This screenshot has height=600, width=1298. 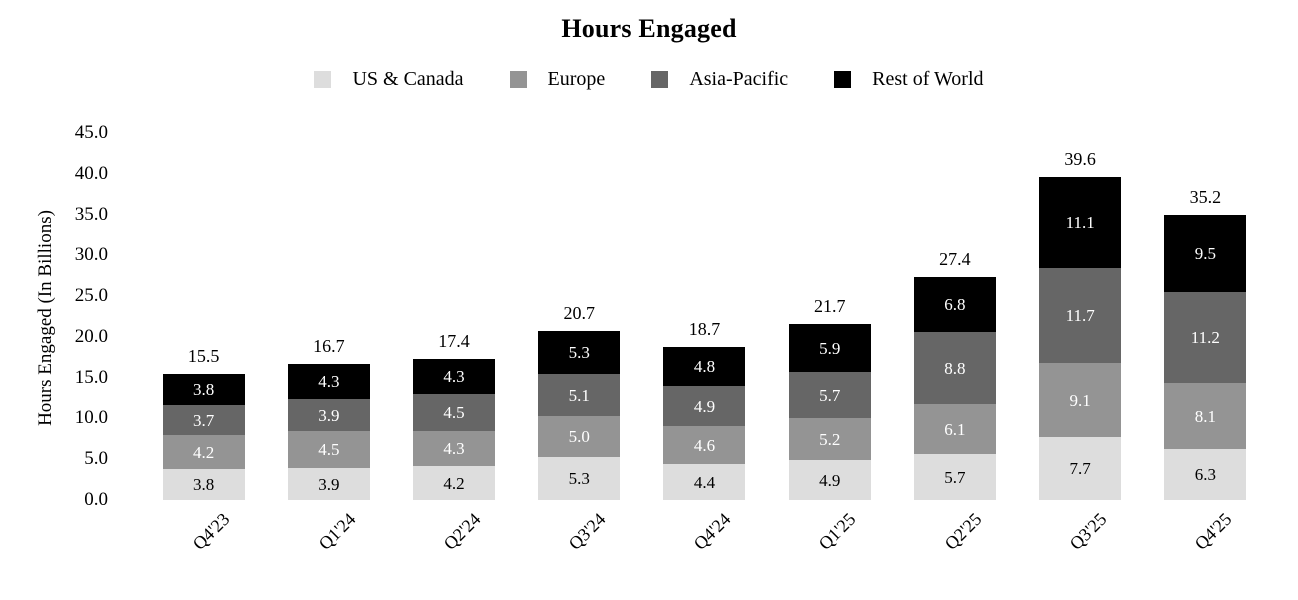 What do you see at coordinates (323, 79) in the screenshot?
I see `legend-swatch-us-canada-icon` at bounding box center [323, 79].